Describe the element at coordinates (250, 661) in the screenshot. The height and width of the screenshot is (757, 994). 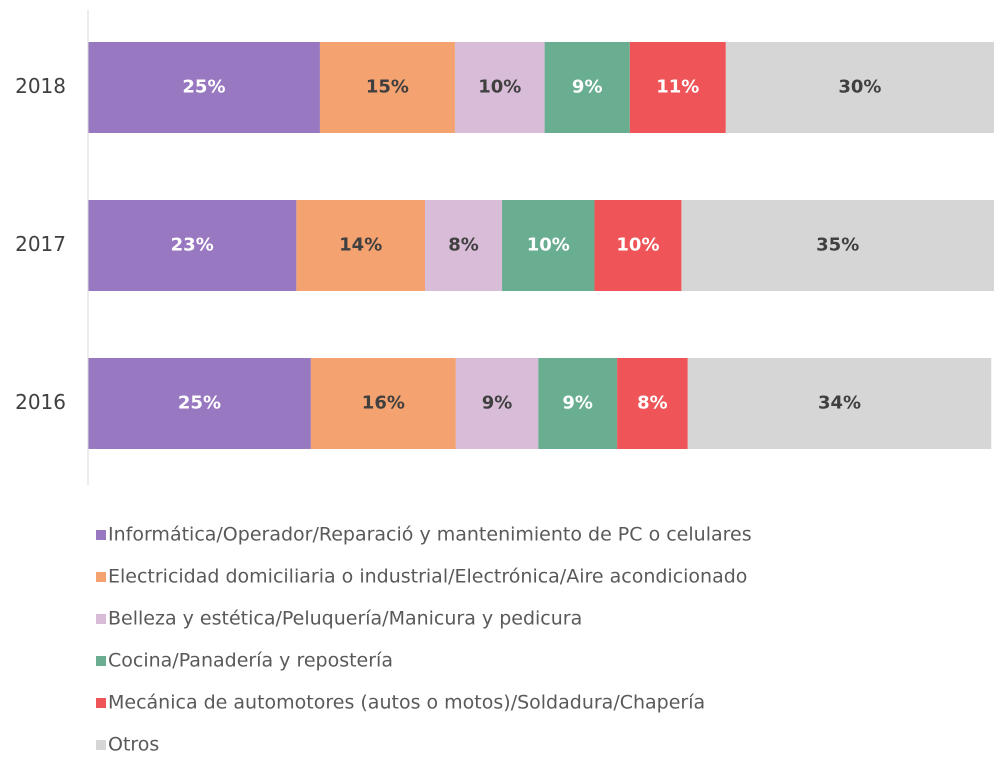
I see `legend-label: Cocina/Panadería y repostería` at that location.